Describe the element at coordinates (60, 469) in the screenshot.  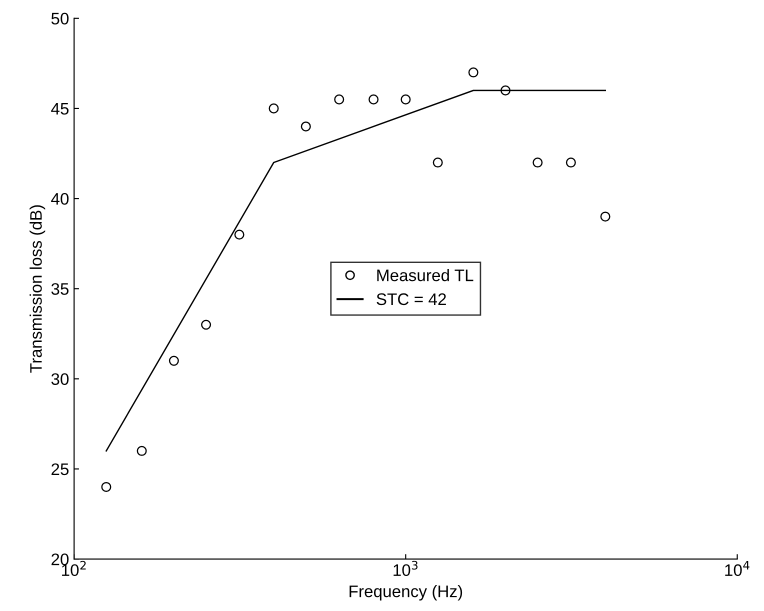
I see `y-tick-label: 25` at that location.